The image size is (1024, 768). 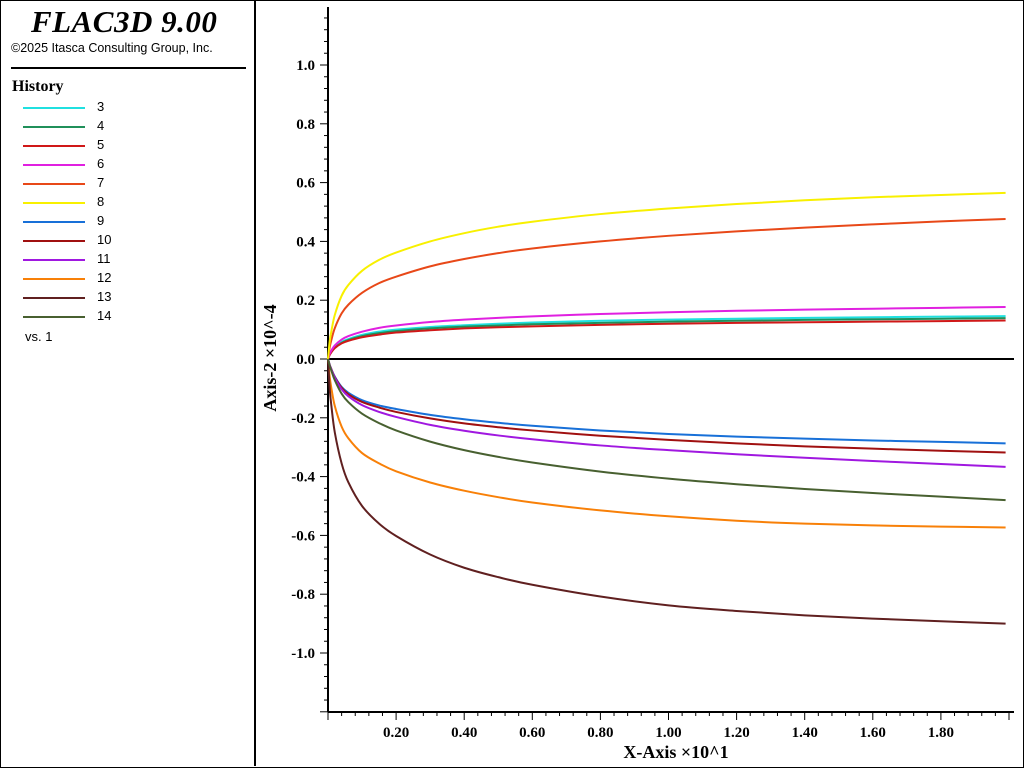 I want to click on legend-vs-label: vs. 1, so click(x=39, y=336).